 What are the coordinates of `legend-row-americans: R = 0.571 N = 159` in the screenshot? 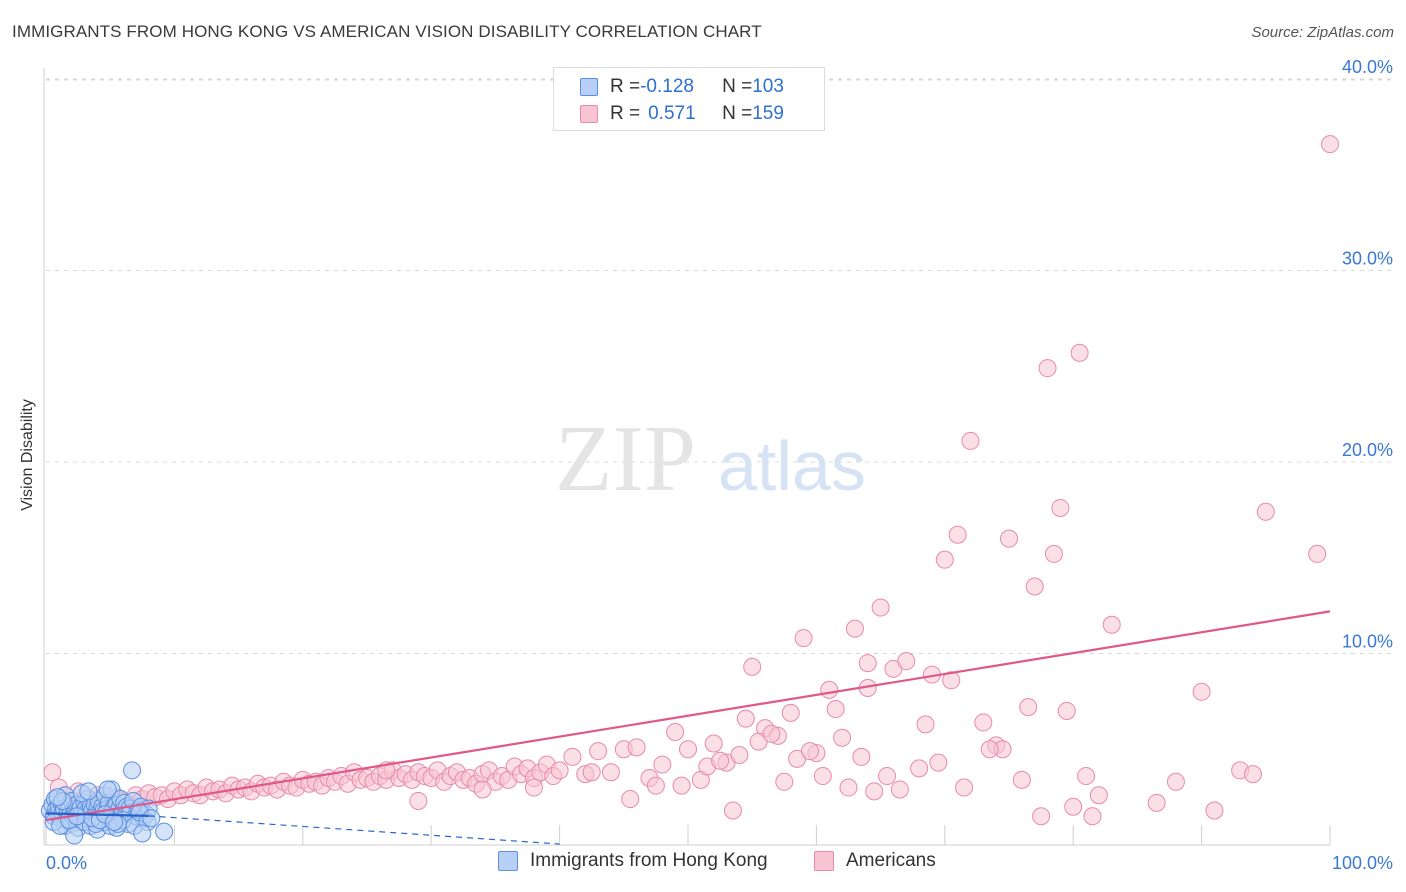 It's located at (669, 114).